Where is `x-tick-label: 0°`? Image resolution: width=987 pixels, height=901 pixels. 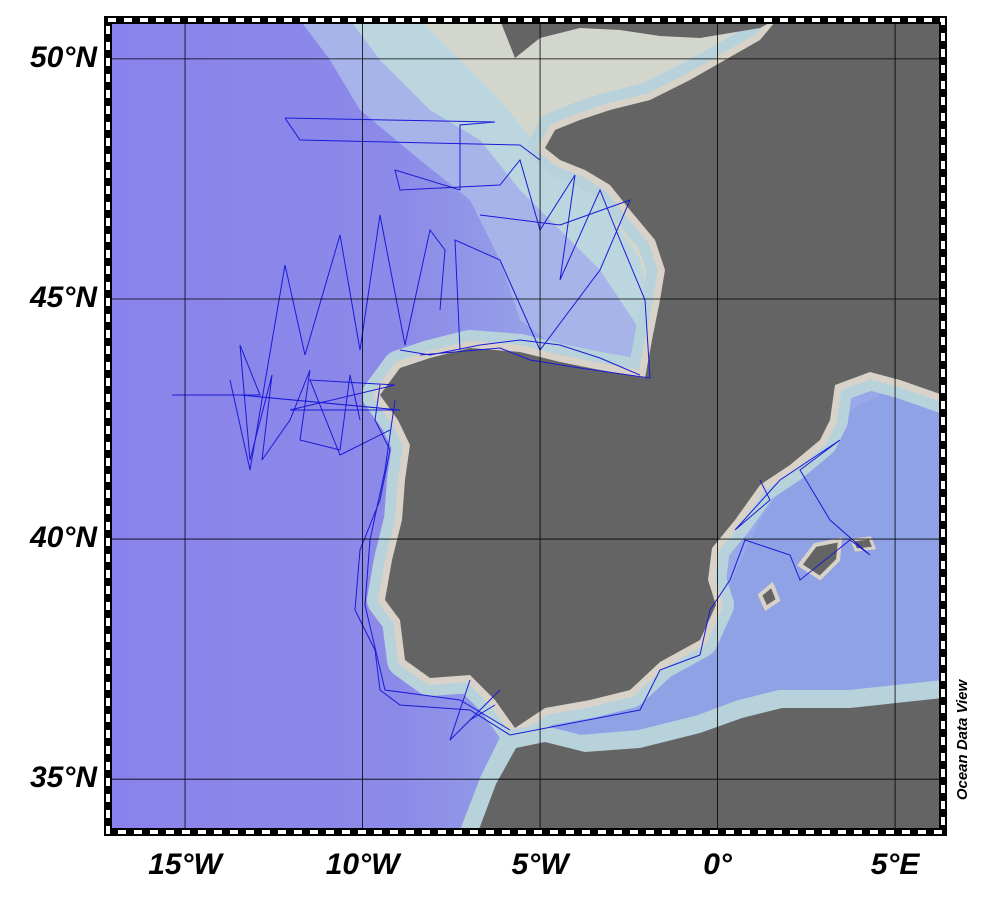 x-tick-label: 0° is located at coordinates (718, 864).